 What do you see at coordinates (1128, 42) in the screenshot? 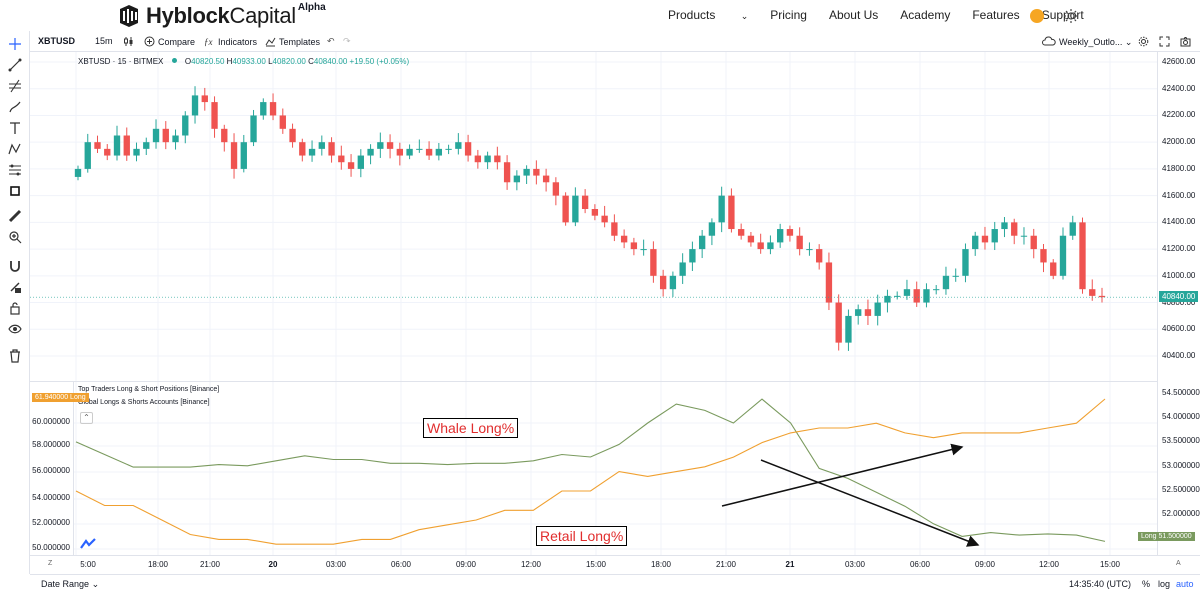
I see `chevron-down-icon: ⌄` at bounding box center [1128, 42].